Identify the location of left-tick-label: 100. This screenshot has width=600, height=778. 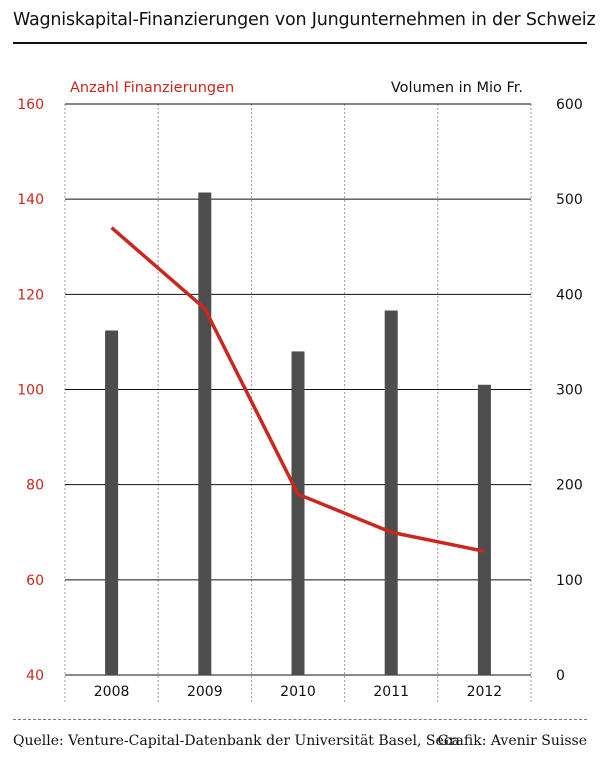
(30, 391).